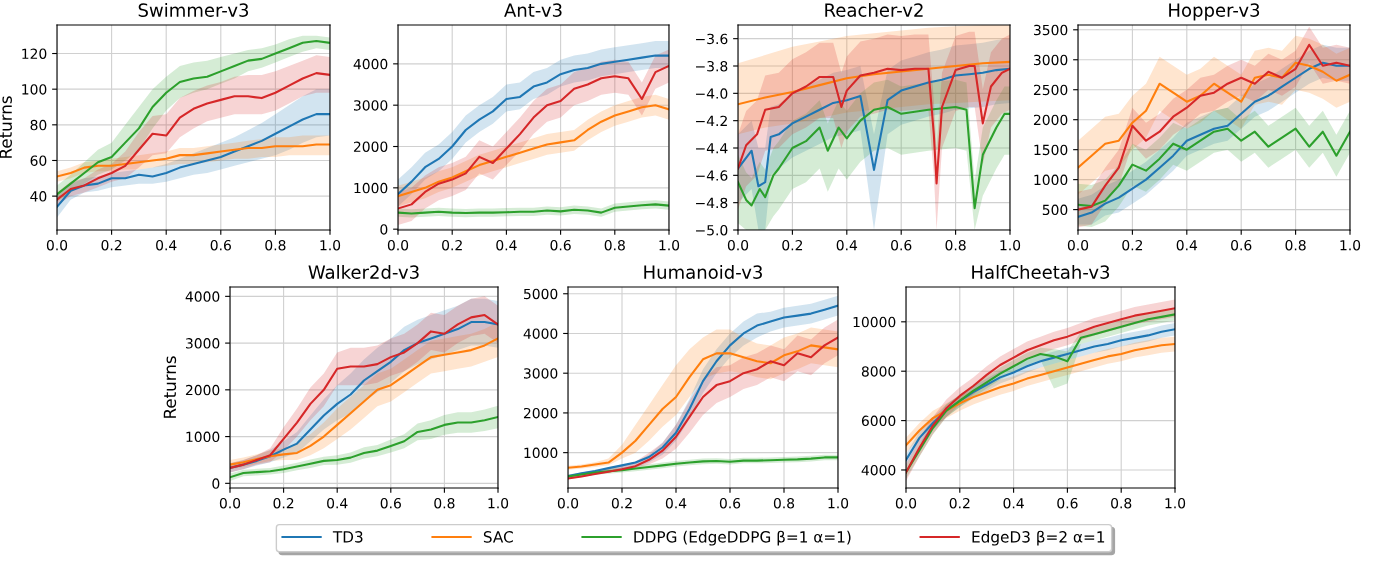 Image resolution: width=1388 pixels, height=565 pixels. What do you see at coordinates (347, 537) in the screenshot?
I see `legend-label: TD3` at bounding box center [347, 537].